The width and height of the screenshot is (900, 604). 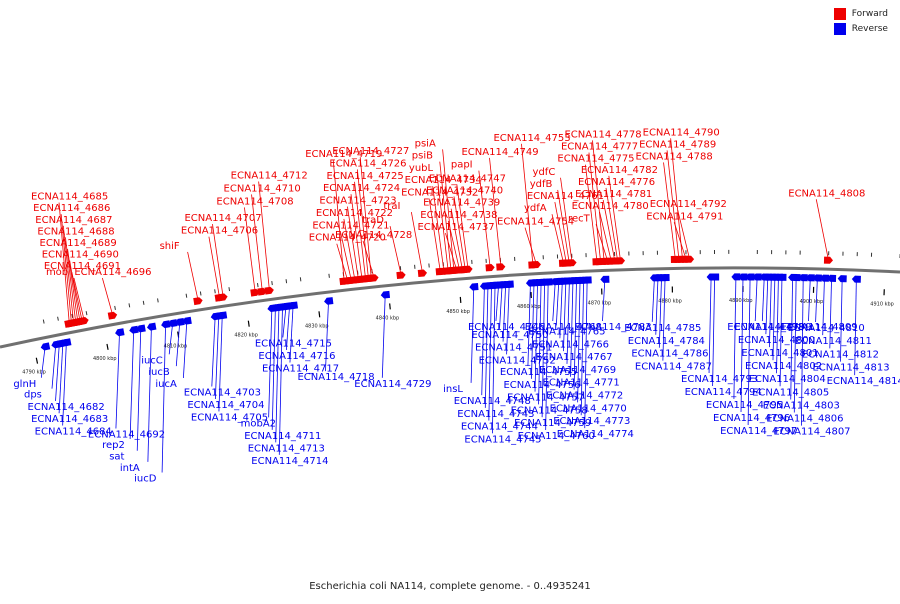 I want to click on gene-label: ECNA114_4767, so click(x=573, y=357).